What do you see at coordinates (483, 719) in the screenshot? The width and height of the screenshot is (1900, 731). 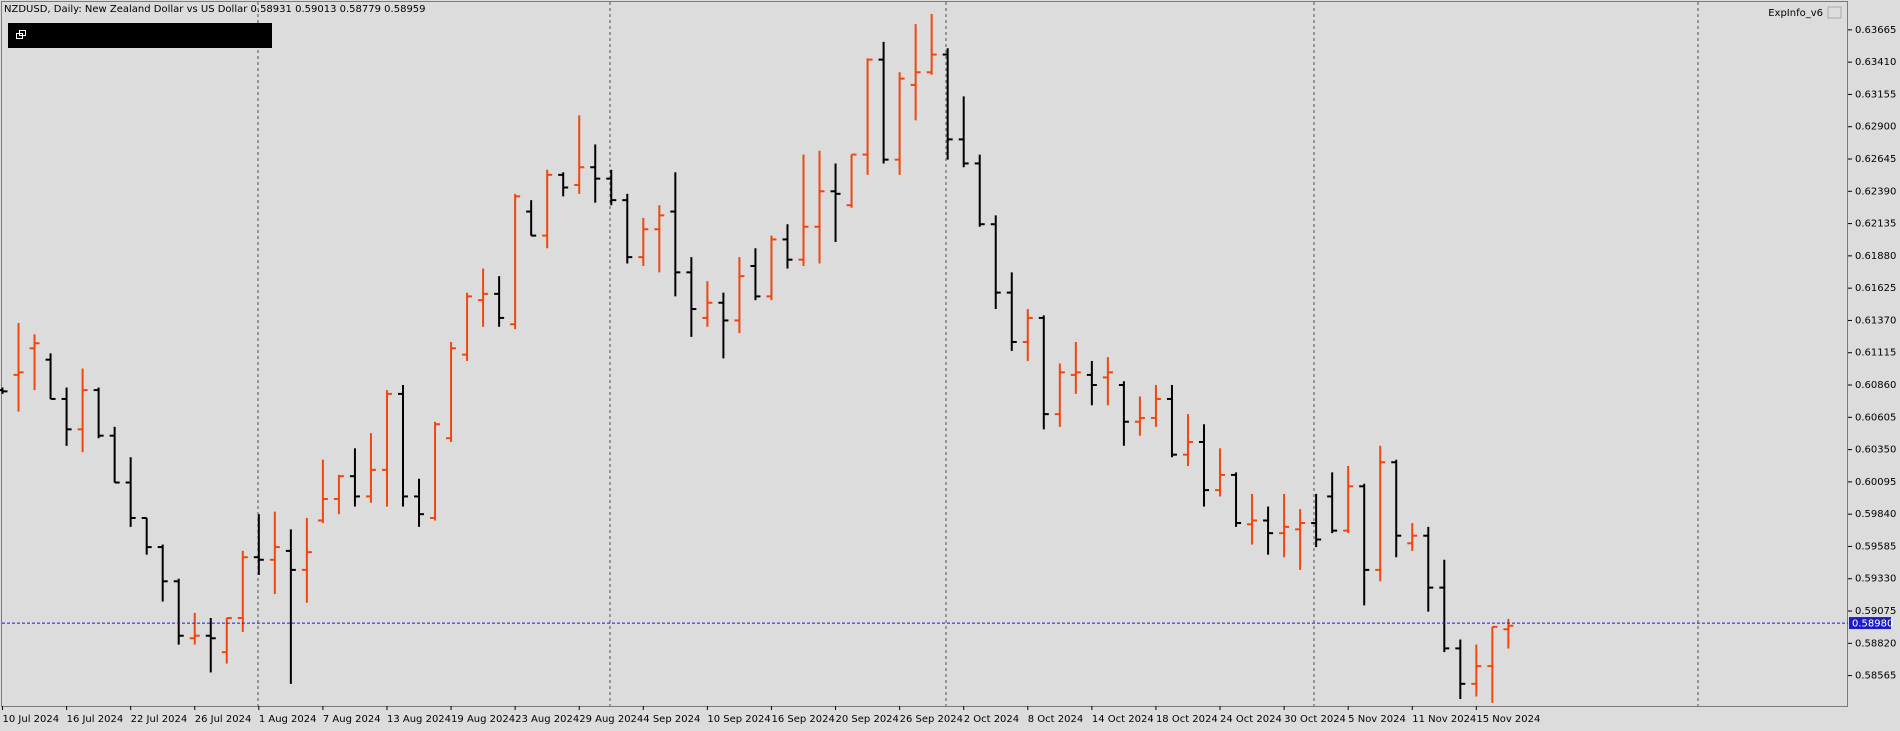 I see `x-tick-label: 19 Aug 2024` at bounding box center [483, 719].